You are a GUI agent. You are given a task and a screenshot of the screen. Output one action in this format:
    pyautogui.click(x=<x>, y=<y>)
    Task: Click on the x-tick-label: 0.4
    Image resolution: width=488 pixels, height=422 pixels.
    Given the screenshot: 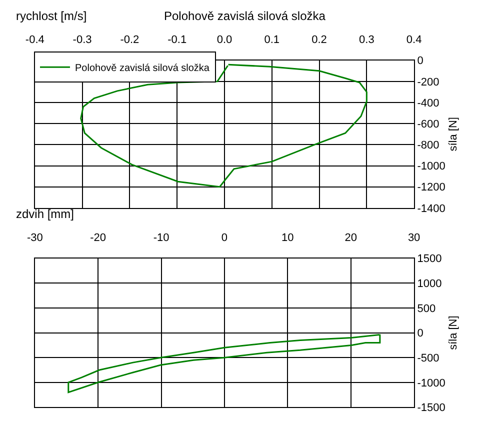 What is the action you would take?
    pyautogui.click(x=414, y=40)
    